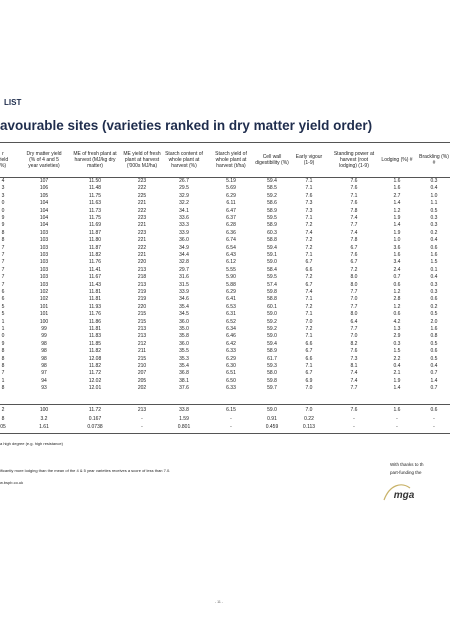  I want to click on table-cell: 97, so click(44, 373).